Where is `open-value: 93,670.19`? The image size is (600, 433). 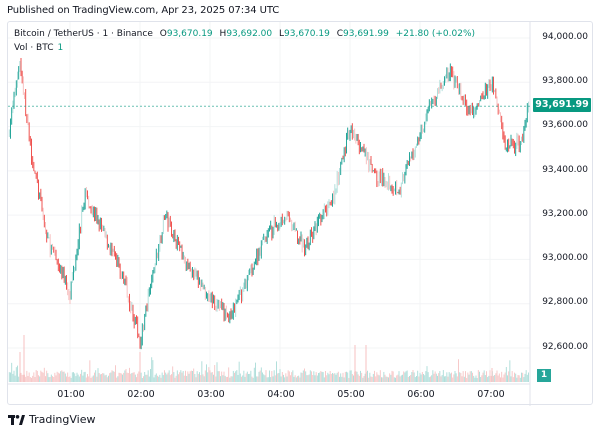 open-value: 93,670.19 is located at coordinates (189, 34).